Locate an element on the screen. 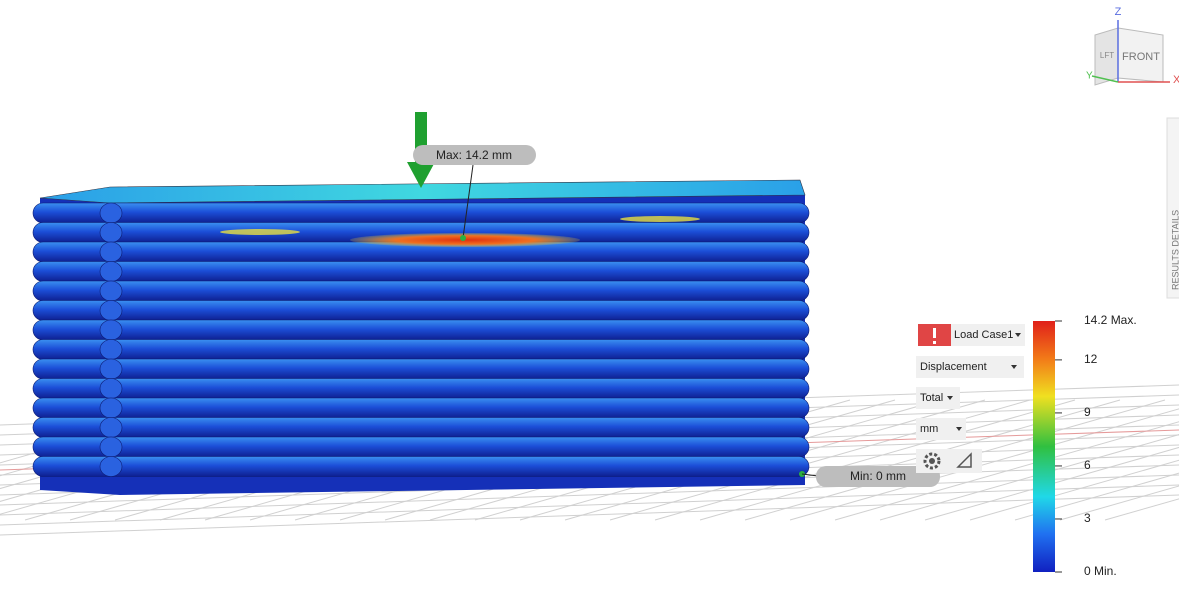 The width and height of the screenshot is (1179, 616). max-callout-text: Max: 14.2 mm is located at coordinates (474, 155).